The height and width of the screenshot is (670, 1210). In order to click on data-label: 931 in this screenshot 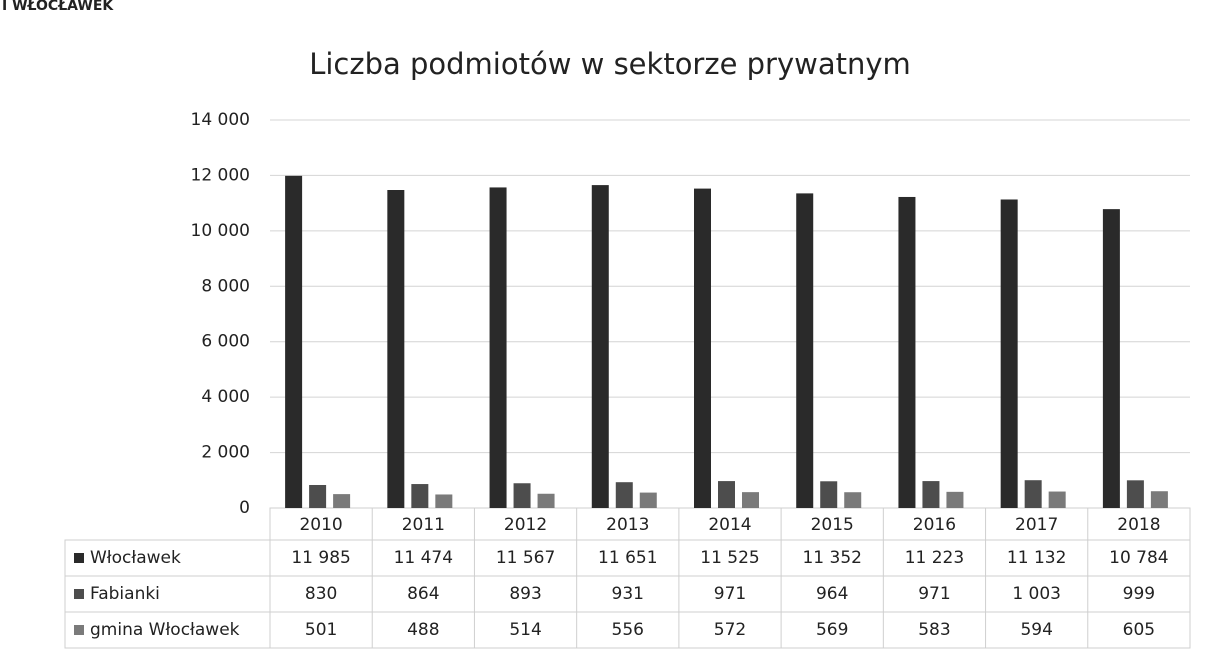, I will do `click(628, 594)`.